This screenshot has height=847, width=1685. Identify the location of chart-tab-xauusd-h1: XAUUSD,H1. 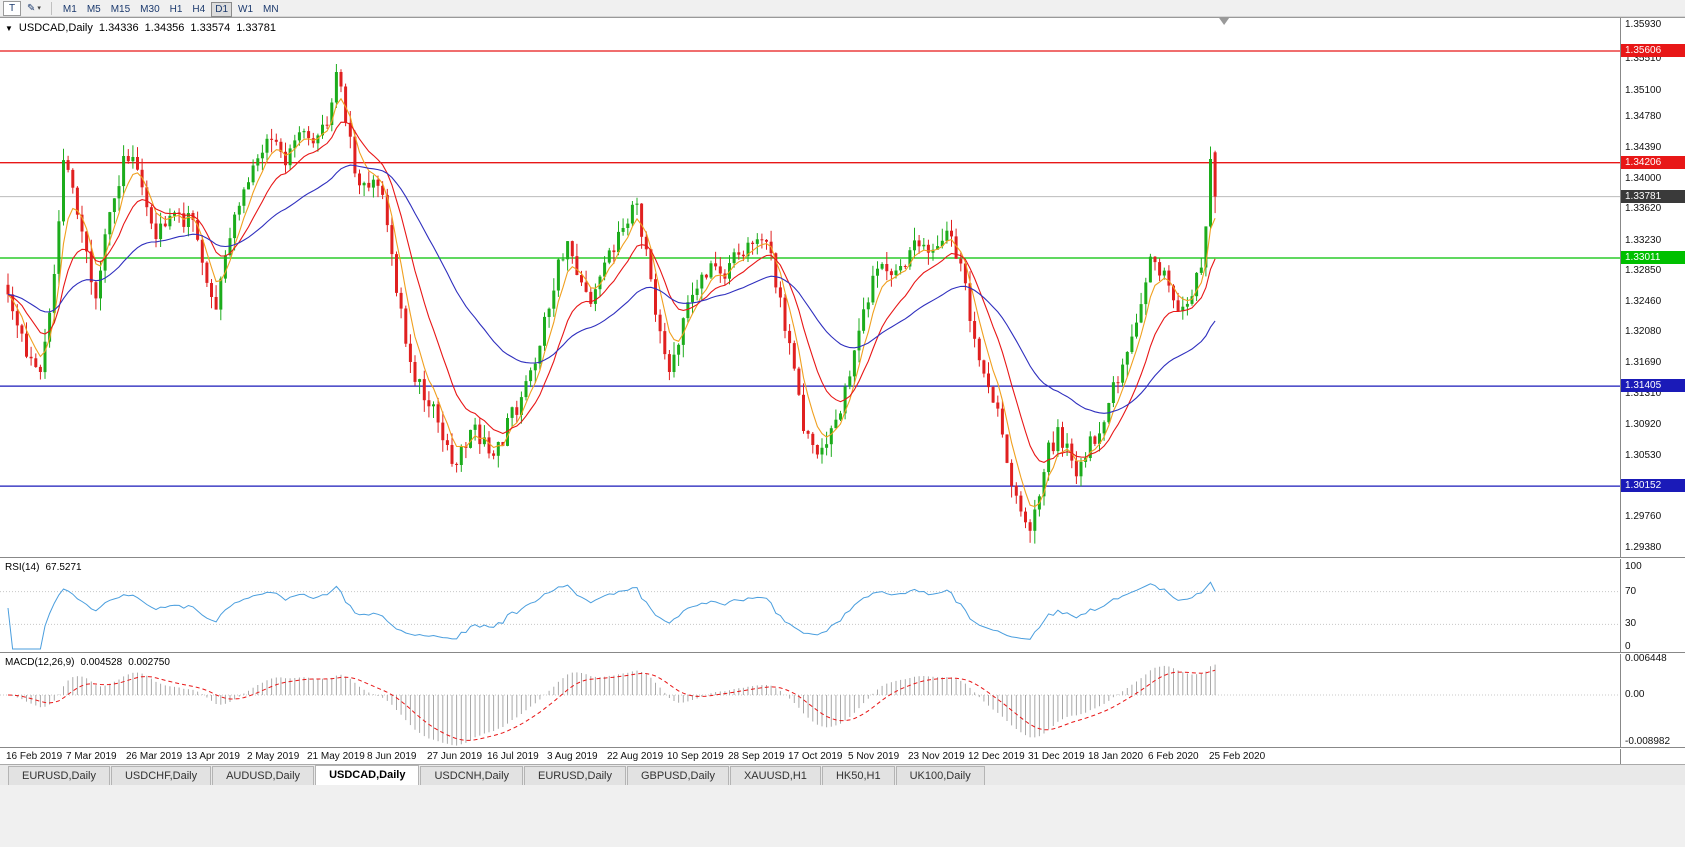
(775, 775).